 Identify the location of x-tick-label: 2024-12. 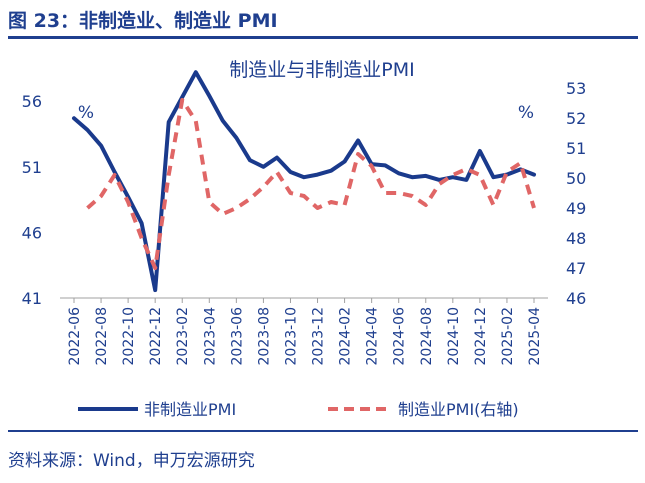
(481, 336).